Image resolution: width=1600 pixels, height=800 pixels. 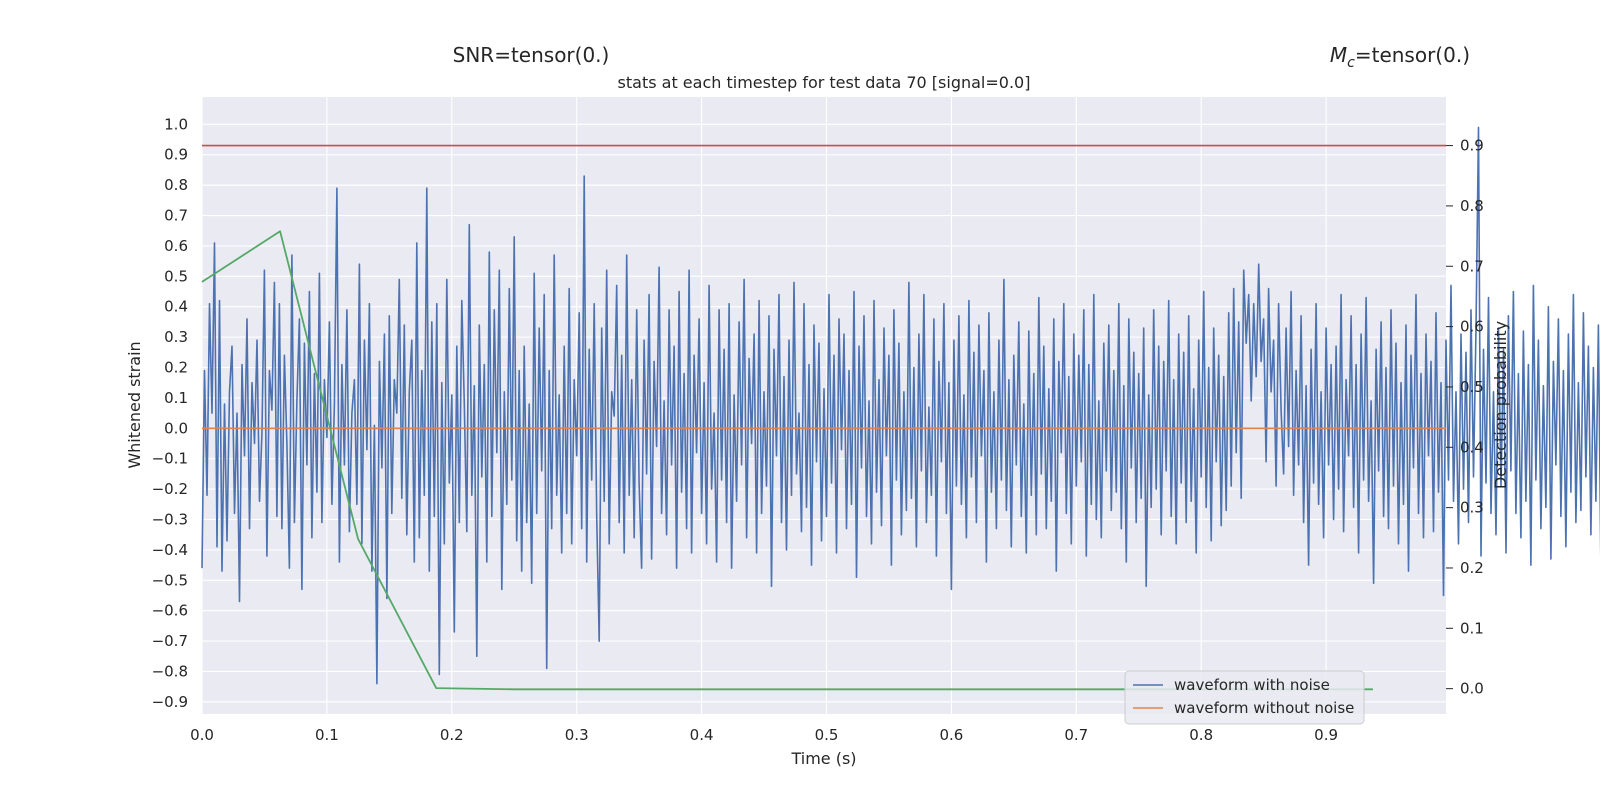 What do you see at coordinates (170, 671) in the screenshot?
I see `y-left-tick-label: −0.8` at bounding box center [170, 671].